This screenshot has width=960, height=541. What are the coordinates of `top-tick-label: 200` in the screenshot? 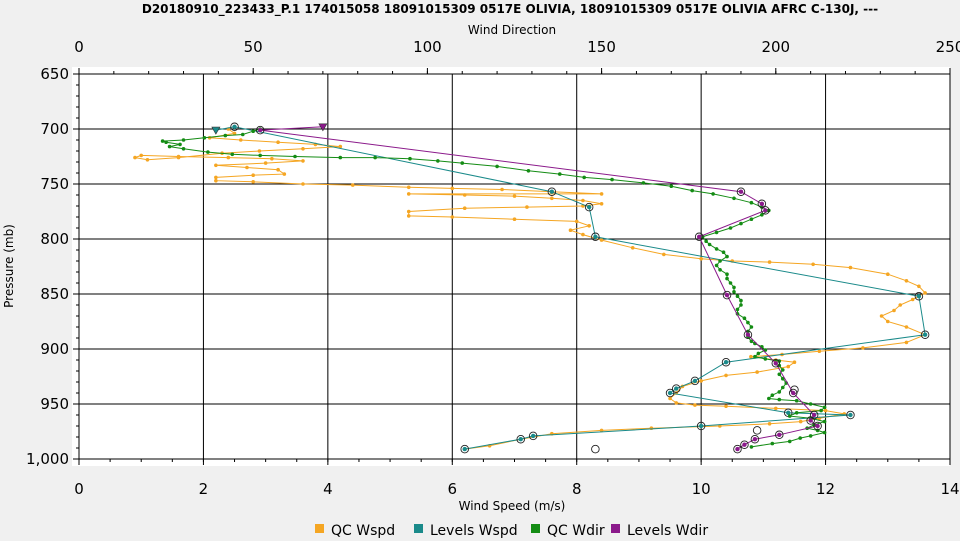 It's located at (775, 47).